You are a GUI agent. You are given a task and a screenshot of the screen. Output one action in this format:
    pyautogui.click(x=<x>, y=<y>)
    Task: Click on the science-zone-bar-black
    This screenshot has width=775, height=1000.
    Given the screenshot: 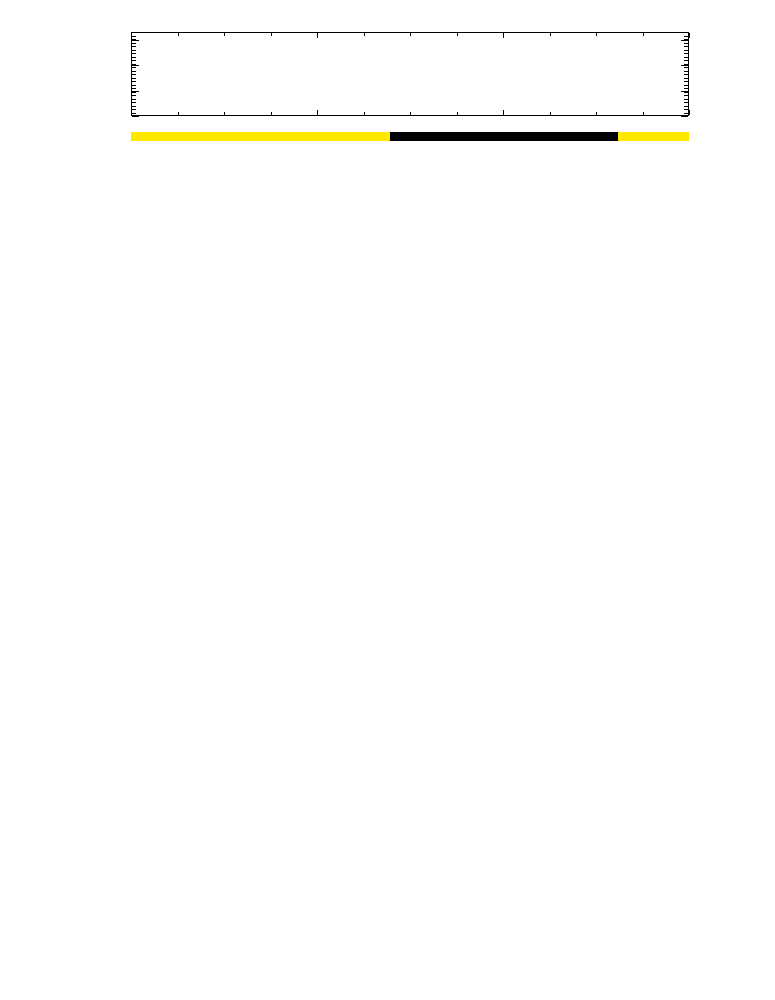 What is the action you would take?
    pyautogui.click(x=504, y=136)
    